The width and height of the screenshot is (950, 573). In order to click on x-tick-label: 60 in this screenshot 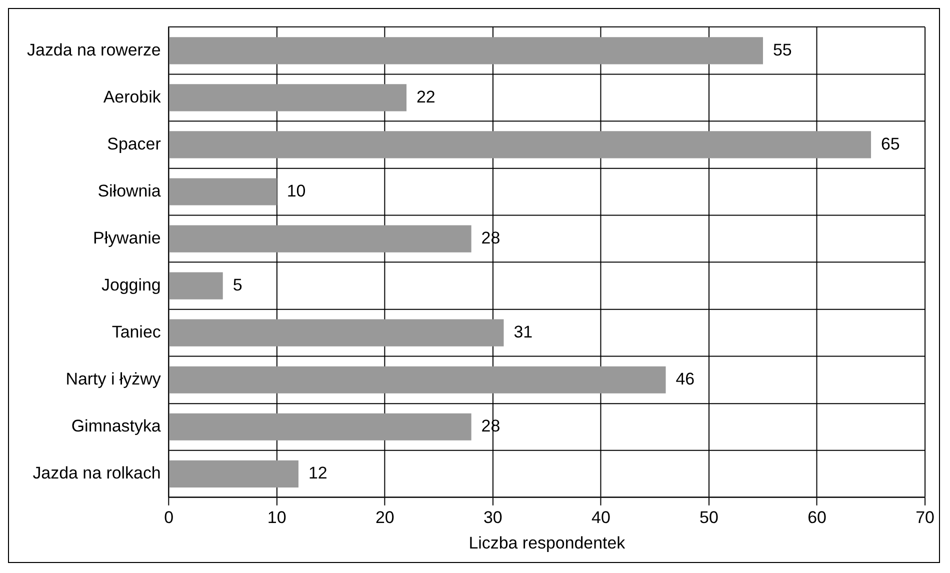, I will do `click(817, 518)`.